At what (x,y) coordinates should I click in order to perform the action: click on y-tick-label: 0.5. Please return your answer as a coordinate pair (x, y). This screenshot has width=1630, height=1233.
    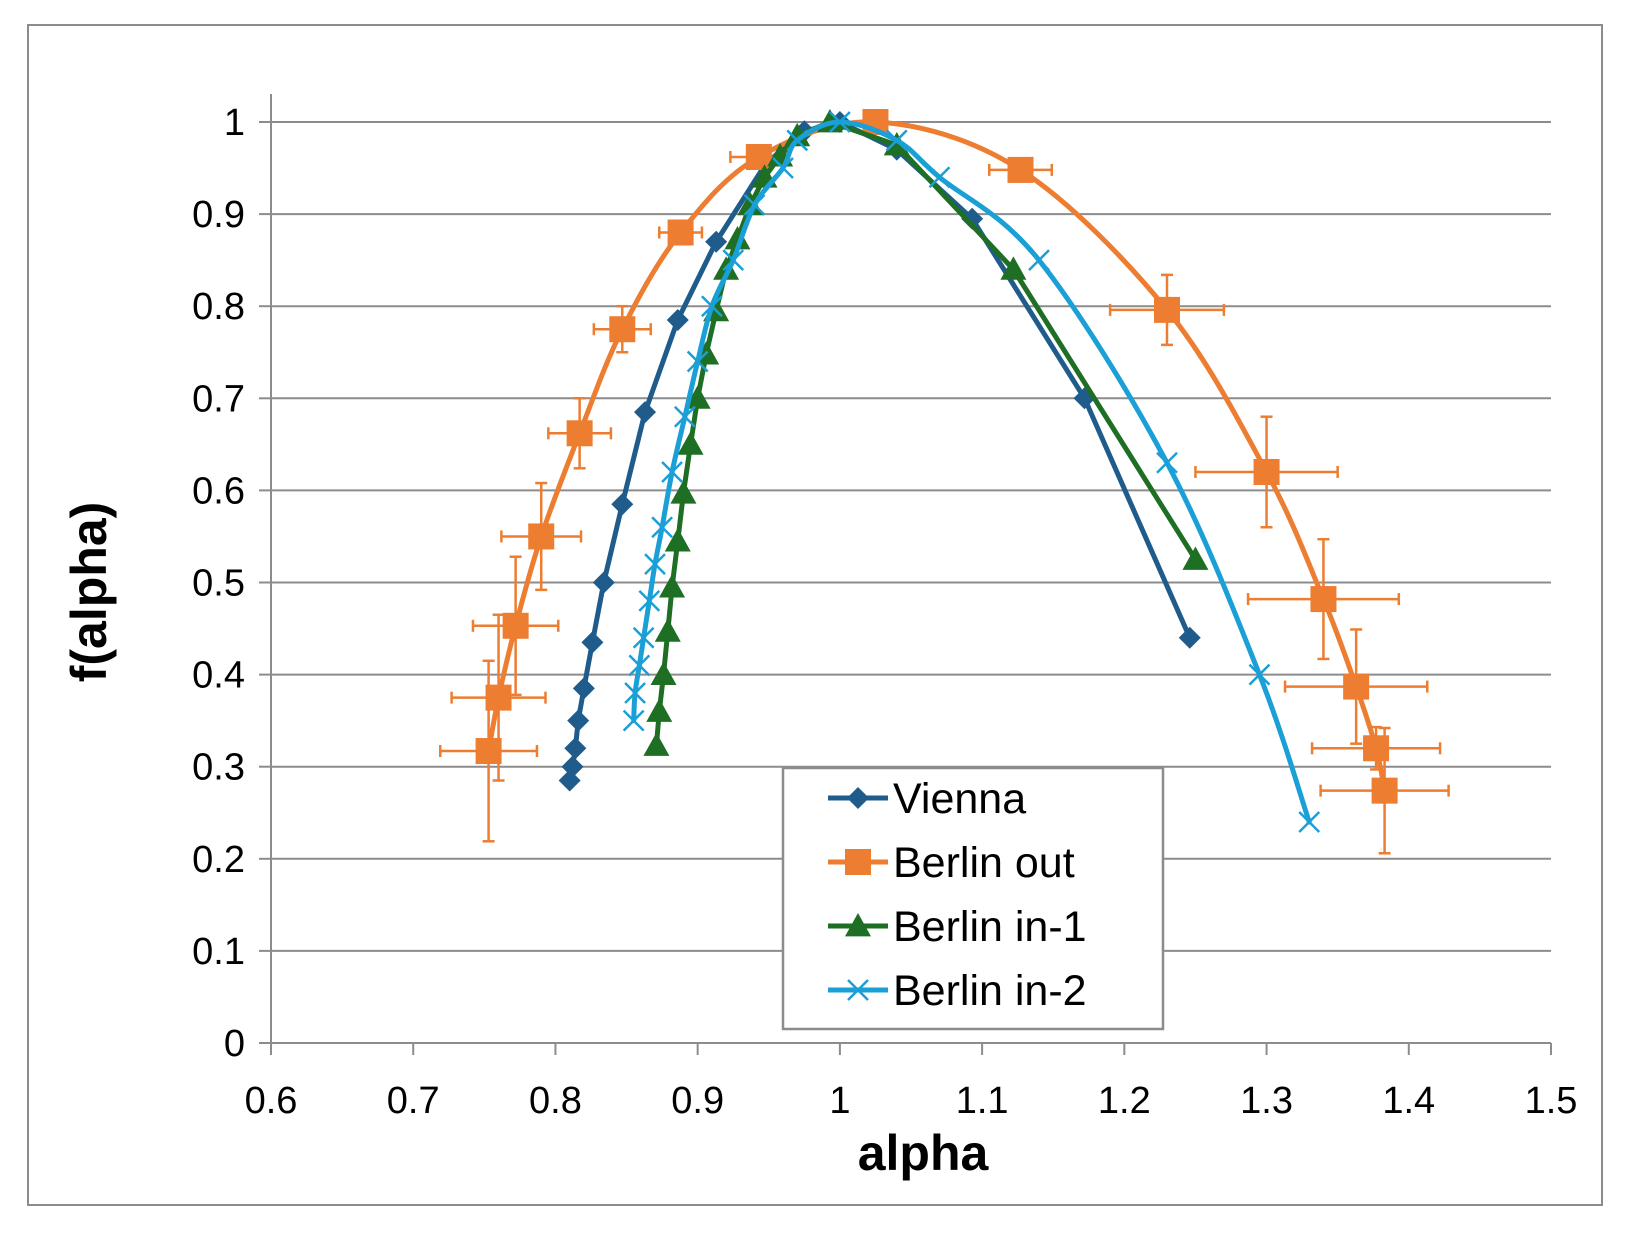
    Looking at the image, I should click on (218, 584).